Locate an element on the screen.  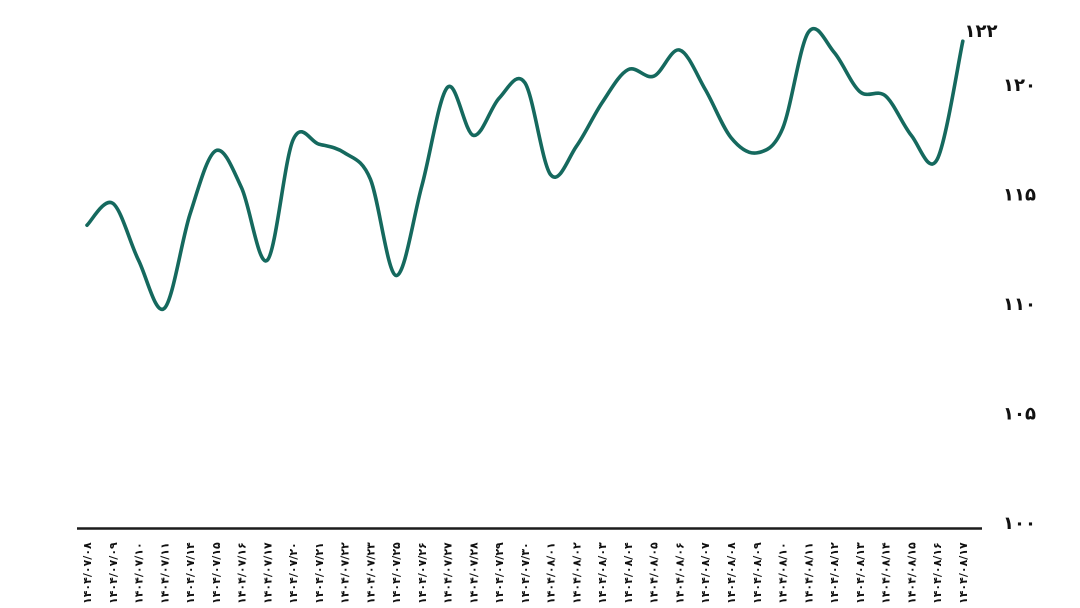
x-axis-tick-label: ۱۴۰۴/۰۷/۲۹ is located at coordinates (499, 573).